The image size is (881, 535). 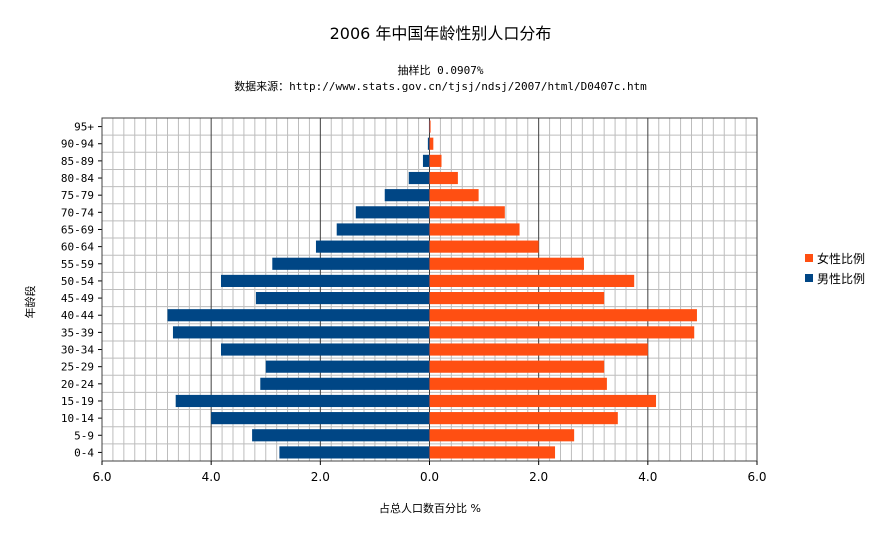 What do you see at coordinates (77, 247) in the screenshot?
I see `y-tick-label: 60-64` at bounding box center [77, 247].